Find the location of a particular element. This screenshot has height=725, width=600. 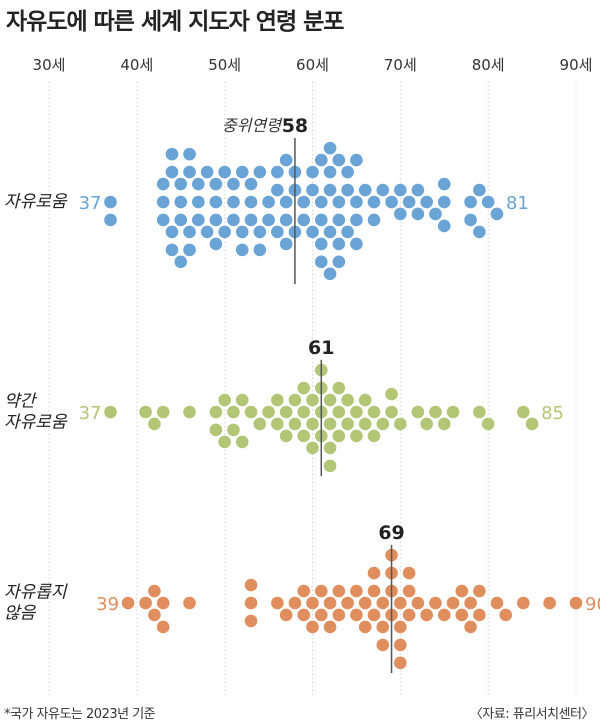

max-age-label: 90 is located at coordinates (592, 604).